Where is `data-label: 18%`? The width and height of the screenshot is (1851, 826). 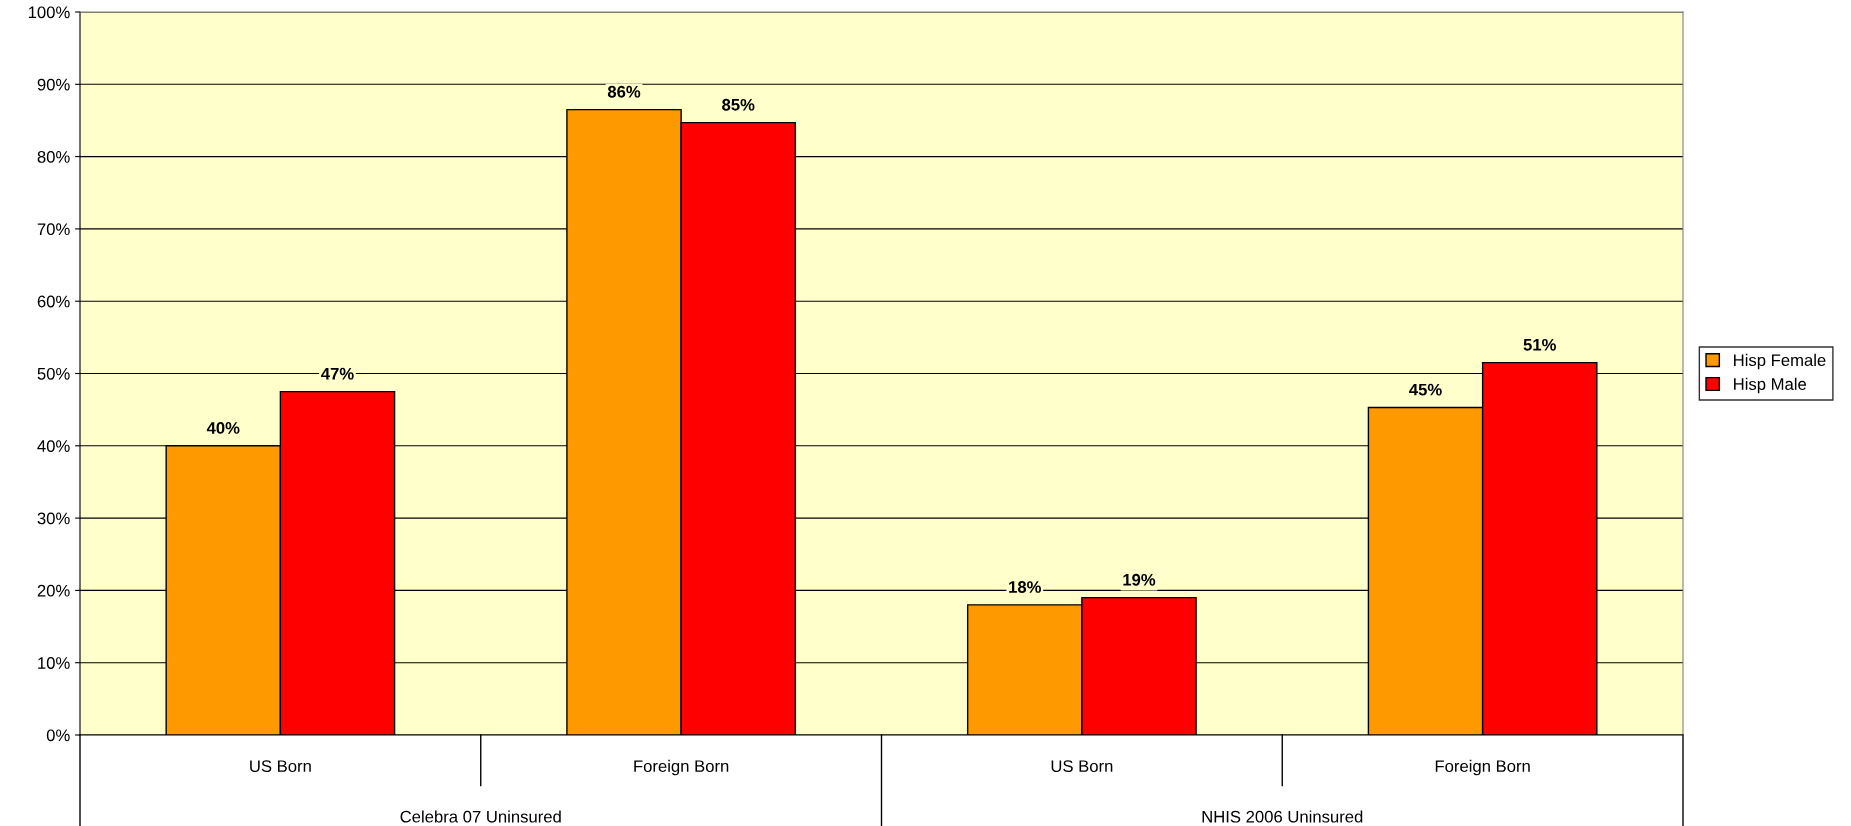 data-label: 18% is located at coordinates (1025, 587).